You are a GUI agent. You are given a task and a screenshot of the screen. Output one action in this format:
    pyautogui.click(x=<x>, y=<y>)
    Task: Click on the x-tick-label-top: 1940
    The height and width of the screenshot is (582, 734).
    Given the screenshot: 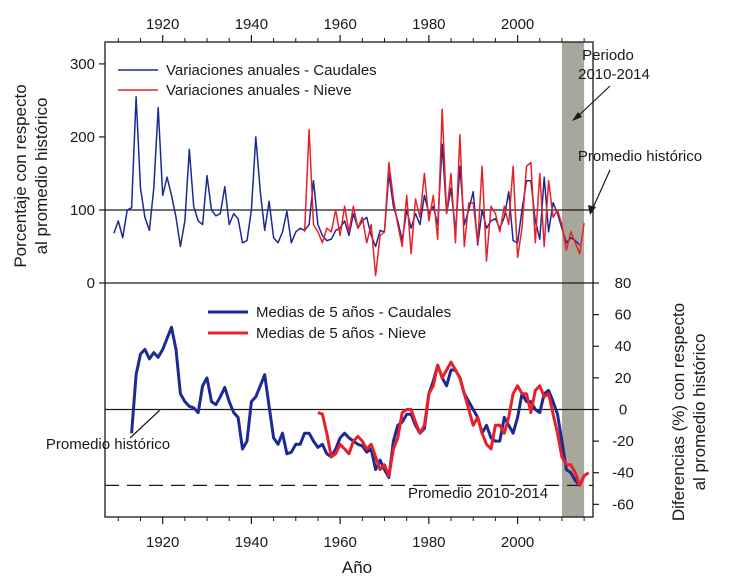 What is the action you would take?
    pyautogui.click(x=251, y=24)
    